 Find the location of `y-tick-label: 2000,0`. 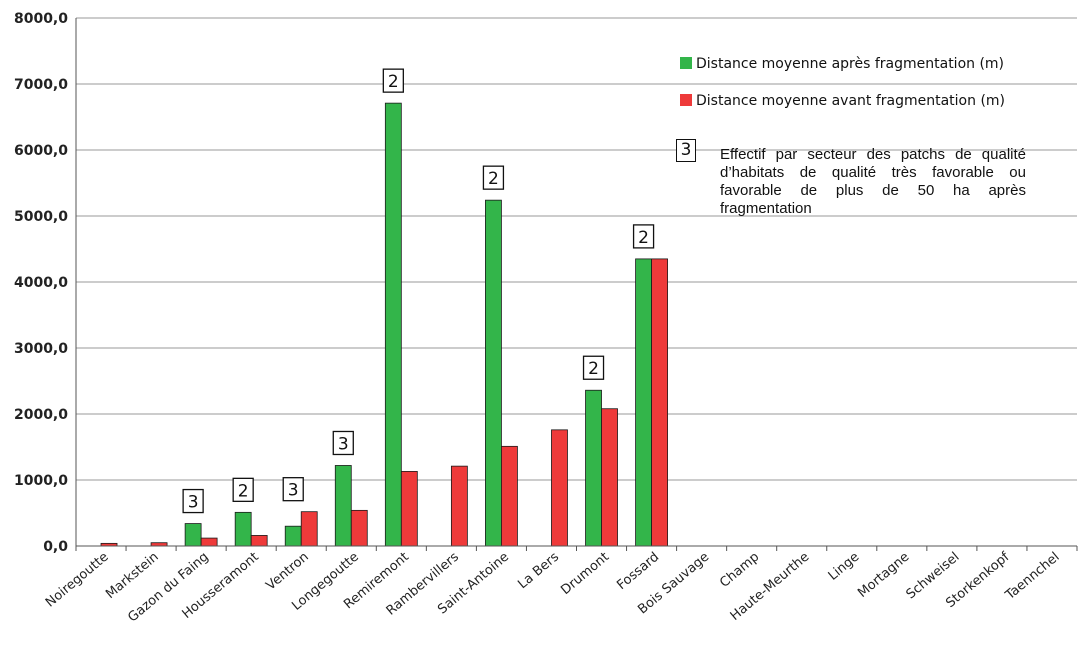

y-tick-label: 2000,0 is located at coordinates (41, 415).